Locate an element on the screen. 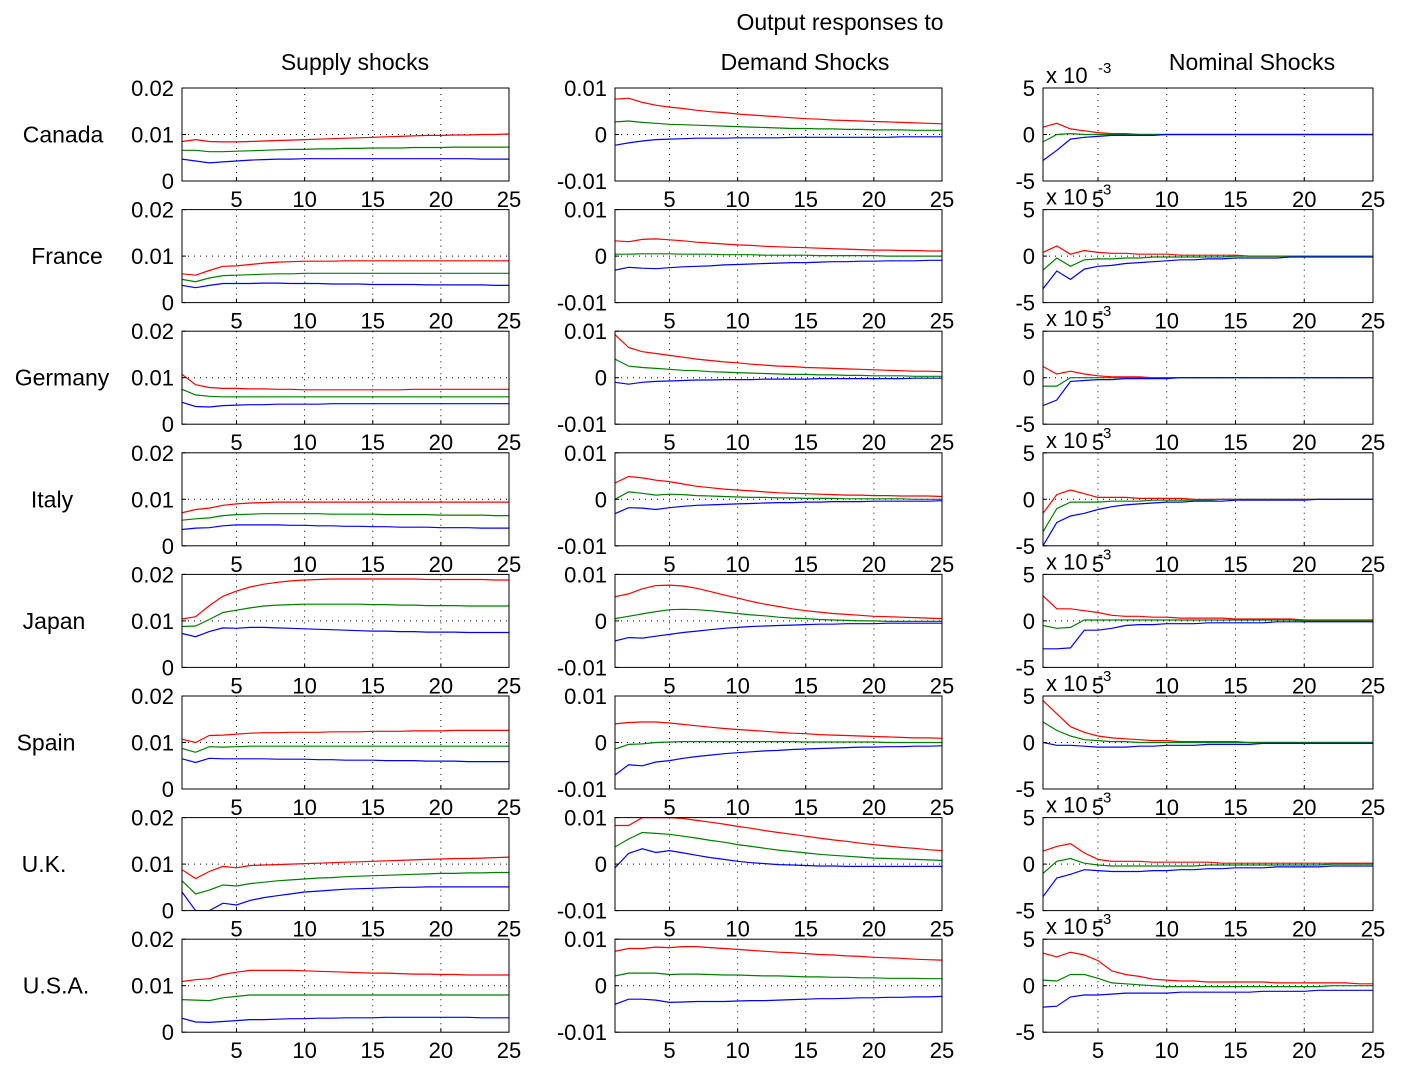 Image resolution: width=1407 pixels, height=1066 pixels. row-label-france: France is located at coordinates (67, 256).